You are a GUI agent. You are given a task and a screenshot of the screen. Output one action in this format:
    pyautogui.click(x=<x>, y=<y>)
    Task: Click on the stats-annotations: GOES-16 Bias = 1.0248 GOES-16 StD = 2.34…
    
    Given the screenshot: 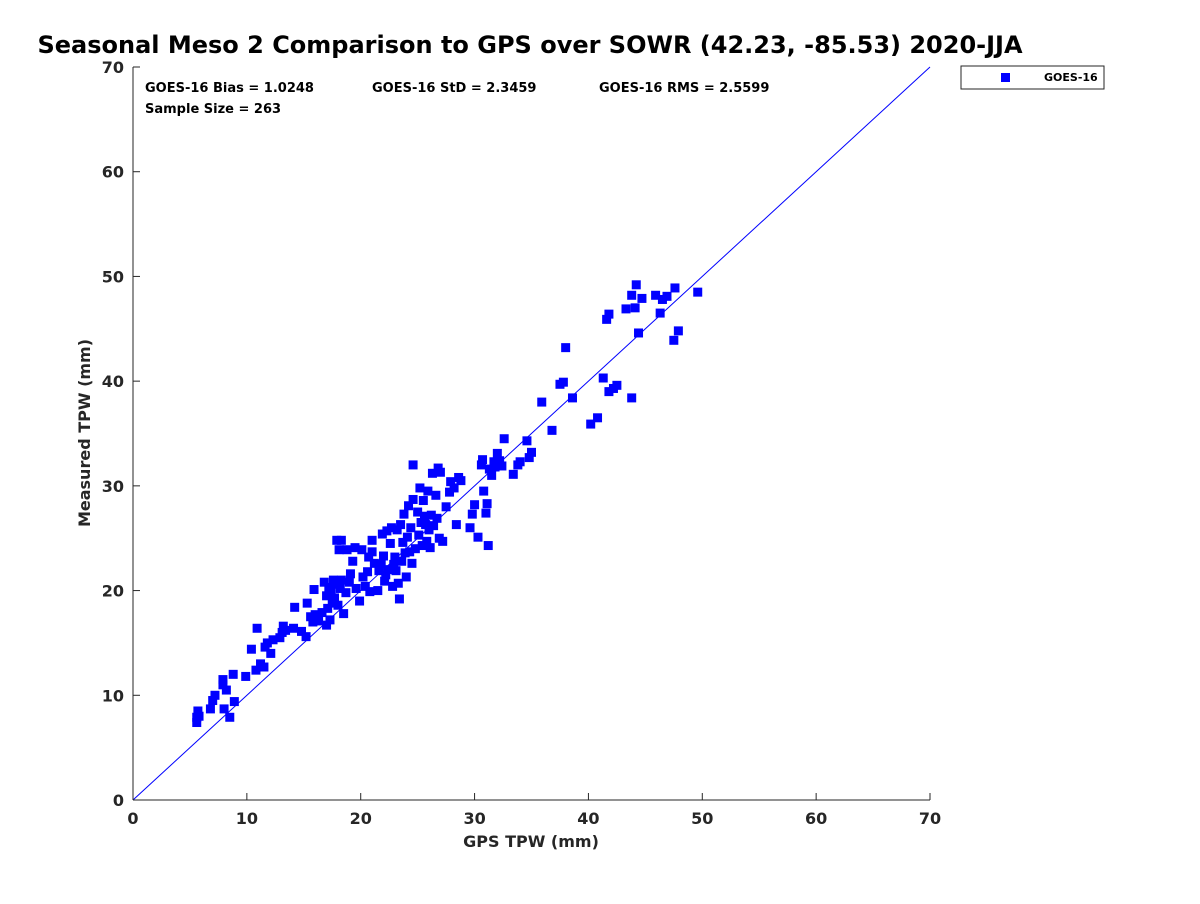 What is the action you would take?
    pyautogui.click(x=457, y=99)
    